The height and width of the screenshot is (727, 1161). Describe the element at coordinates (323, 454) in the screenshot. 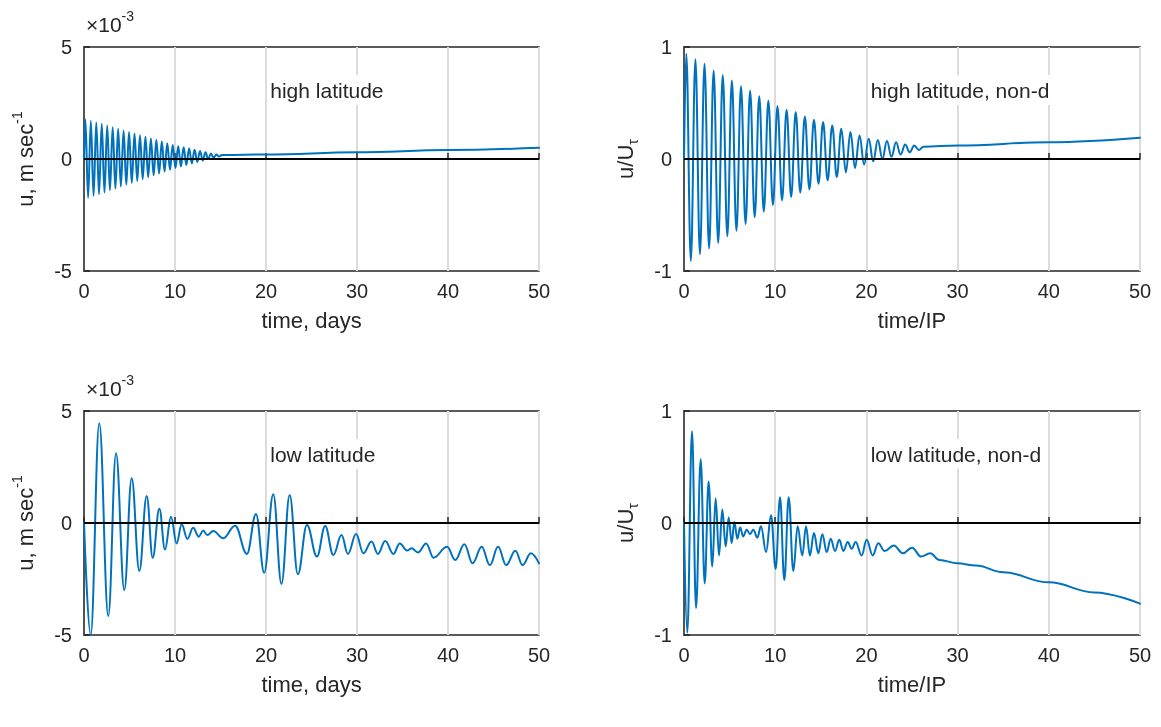

I see `annotation: low latitude` at that location.